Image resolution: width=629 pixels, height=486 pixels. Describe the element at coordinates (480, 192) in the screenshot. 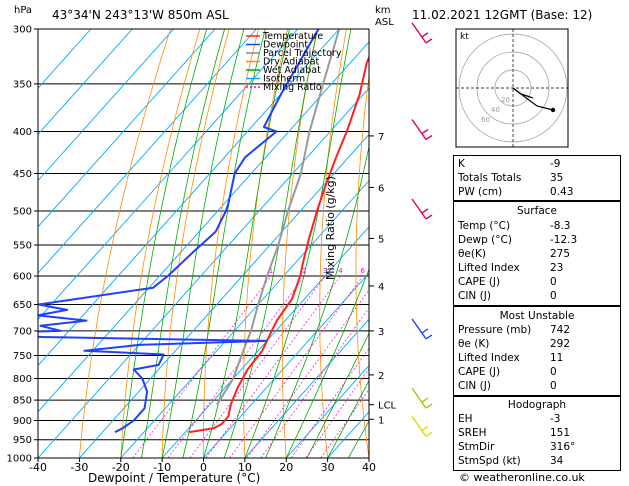

I see `index-label: PW (cm)` at that location.